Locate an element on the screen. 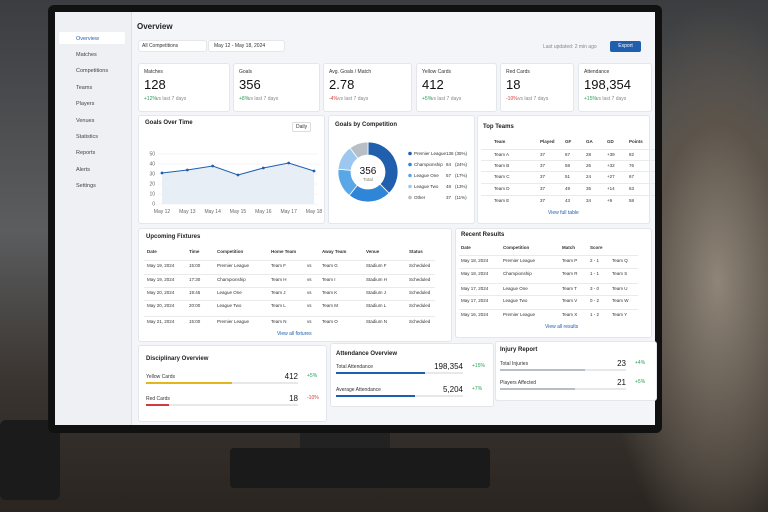 The height and width of the screenshot is (512, 768). metric-value: 412 is located at coordinates (291, 376).